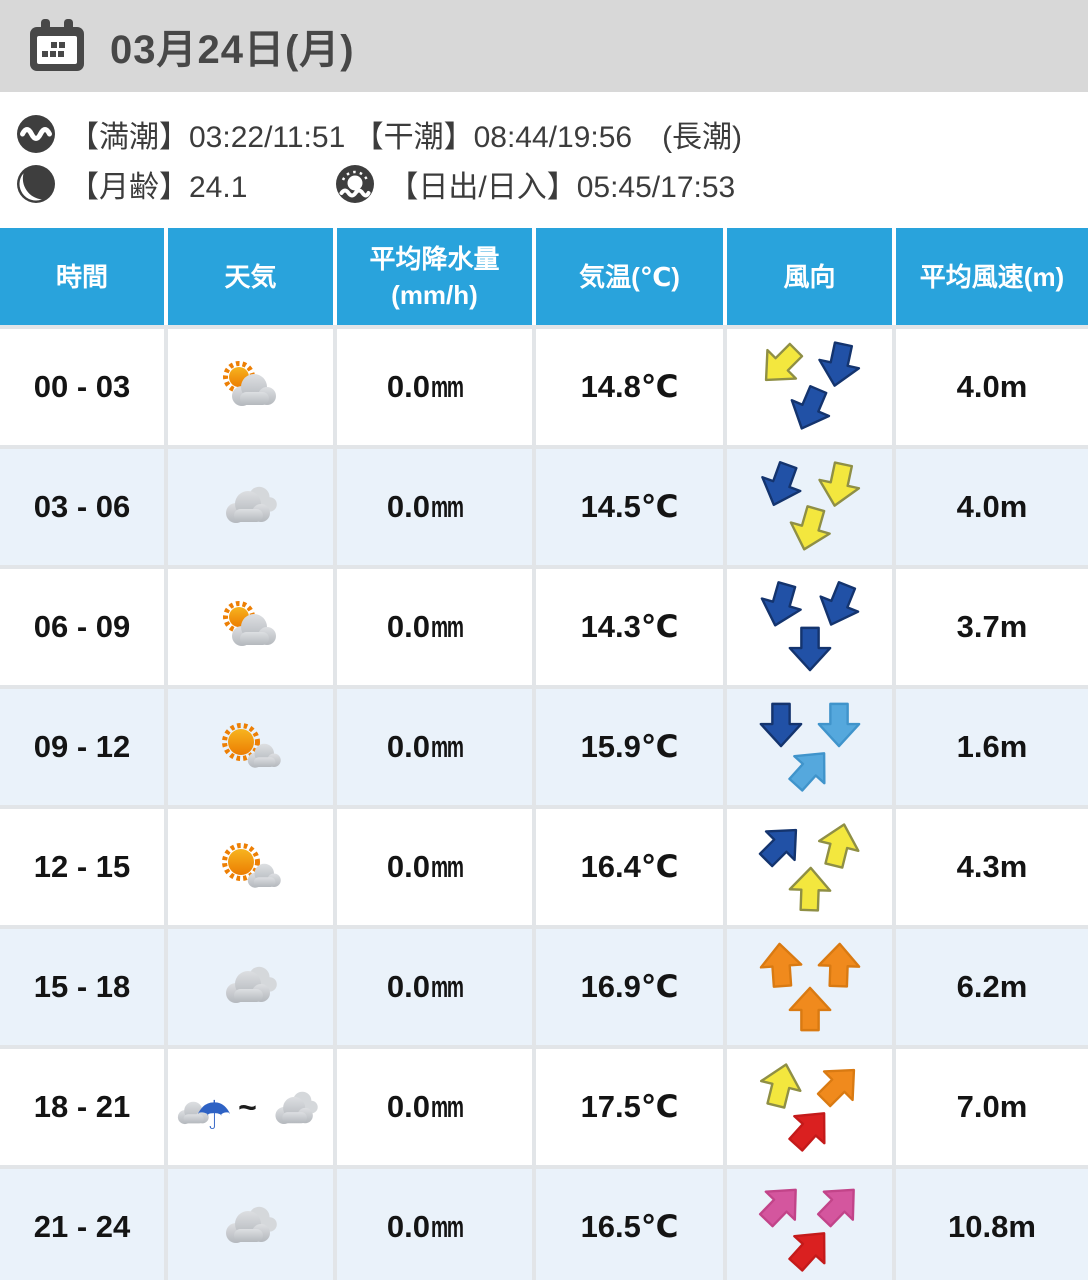 The image size is (1088, 1280). What do you see at coordinates (544, 276) in the screenshot?
I see `table-header-row: 時間 天気 平均降水量 (mm/h) 気温(℃) 風向 平均風速(m)` at bounding box center [544, 276].